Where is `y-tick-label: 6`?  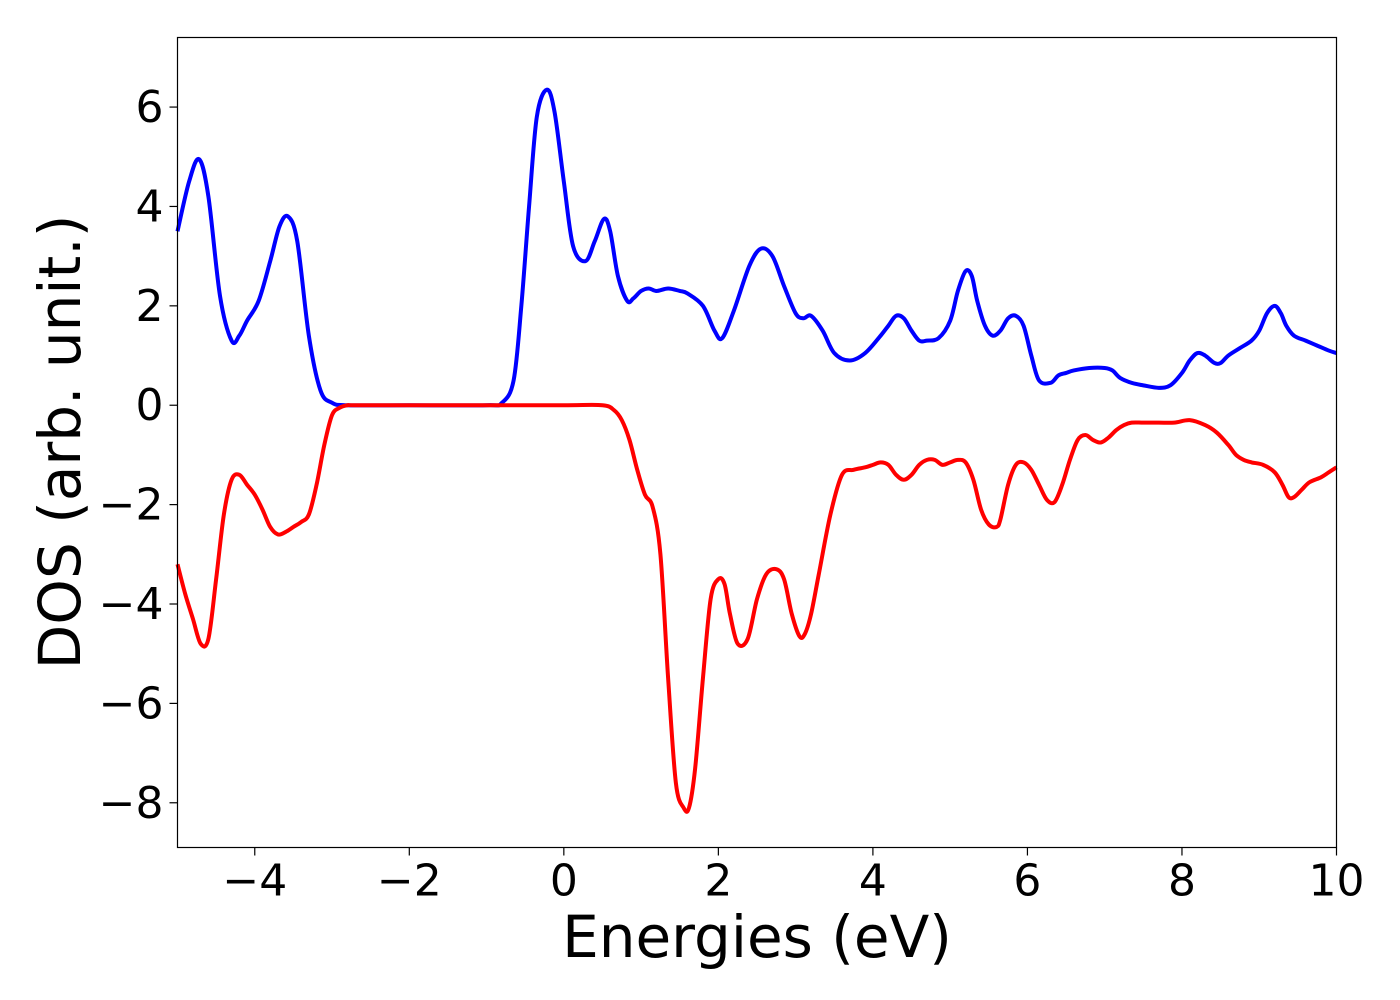
y-tick-label: 6 is located at coordinates (150, 107).